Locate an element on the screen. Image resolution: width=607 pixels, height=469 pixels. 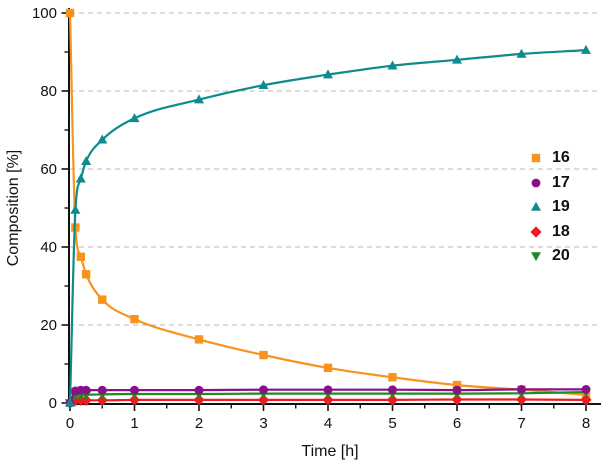
x-tick-label-6: 6 is located at coordinates (457, 423).